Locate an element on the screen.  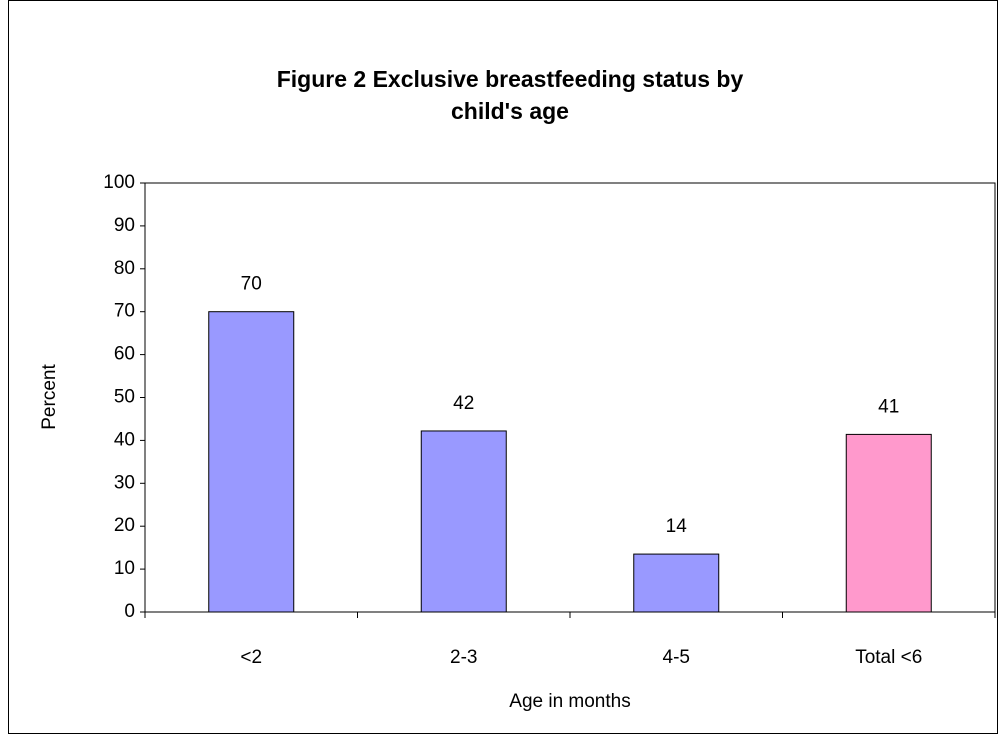
y-tick-label: 90 is located at coordinates (124, 225).